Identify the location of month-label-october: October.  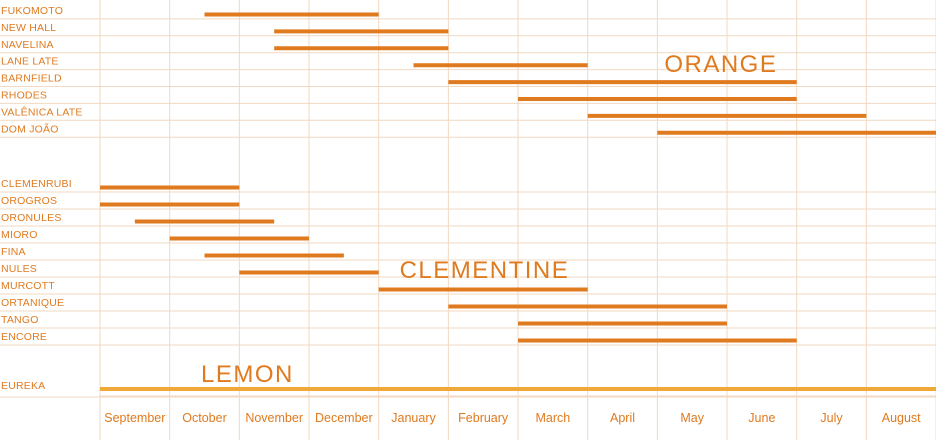
(204, 418).